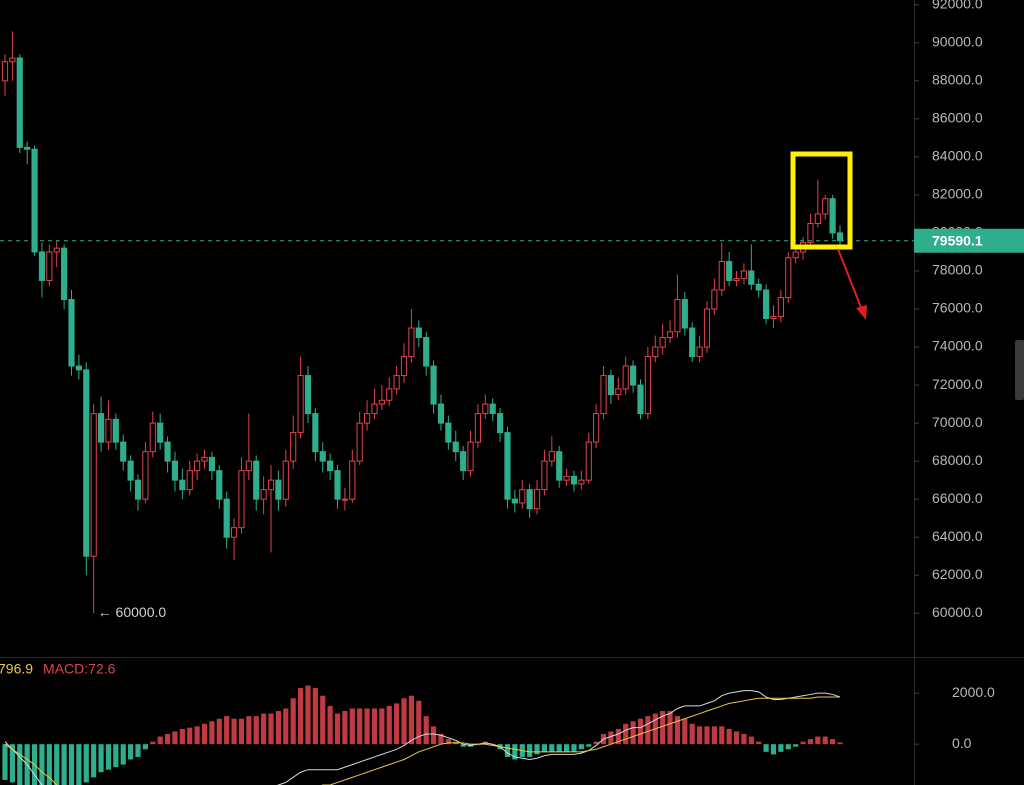 This screenshot has height=785, width=1024. Describe the element at coordinates (957, 460) in the screenshot. I see `y-tick-label: 68000.0` at that location.